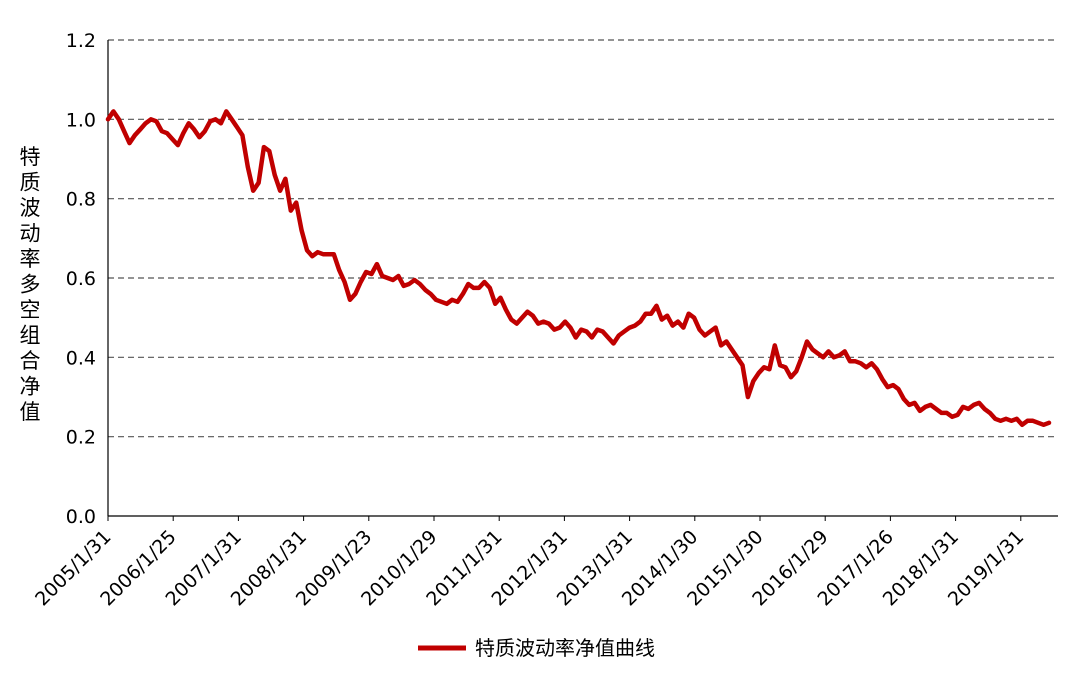 This screenshot has height=681, width=1086. I want to click on y-tick-label: 1.0, so click(81, 120).